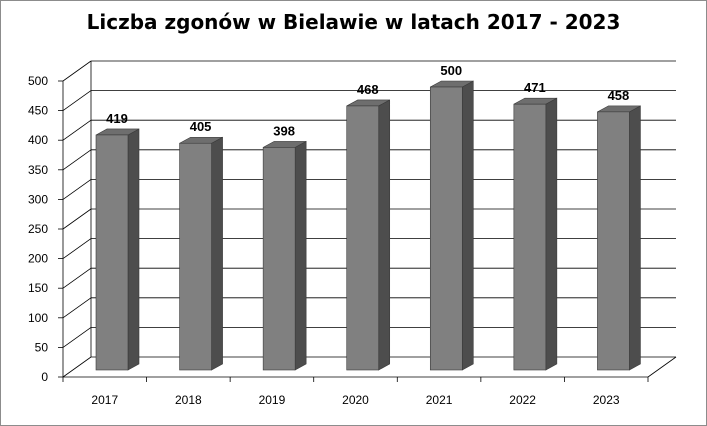  I want to click on bar-2022, so click(535, 234).